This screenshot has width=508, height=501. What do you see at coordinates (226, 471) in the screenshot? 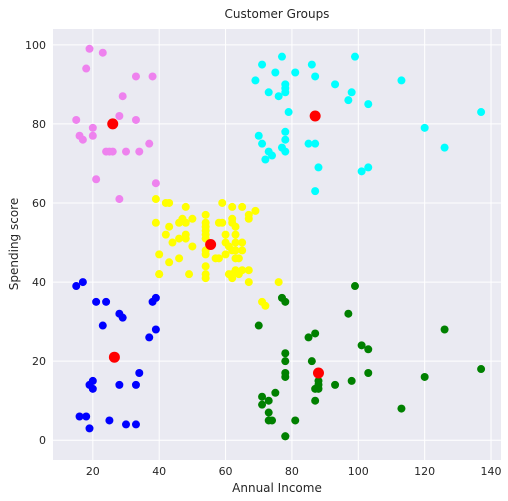
I see `x-tick-label: 60` at bounding box center [226, 471].